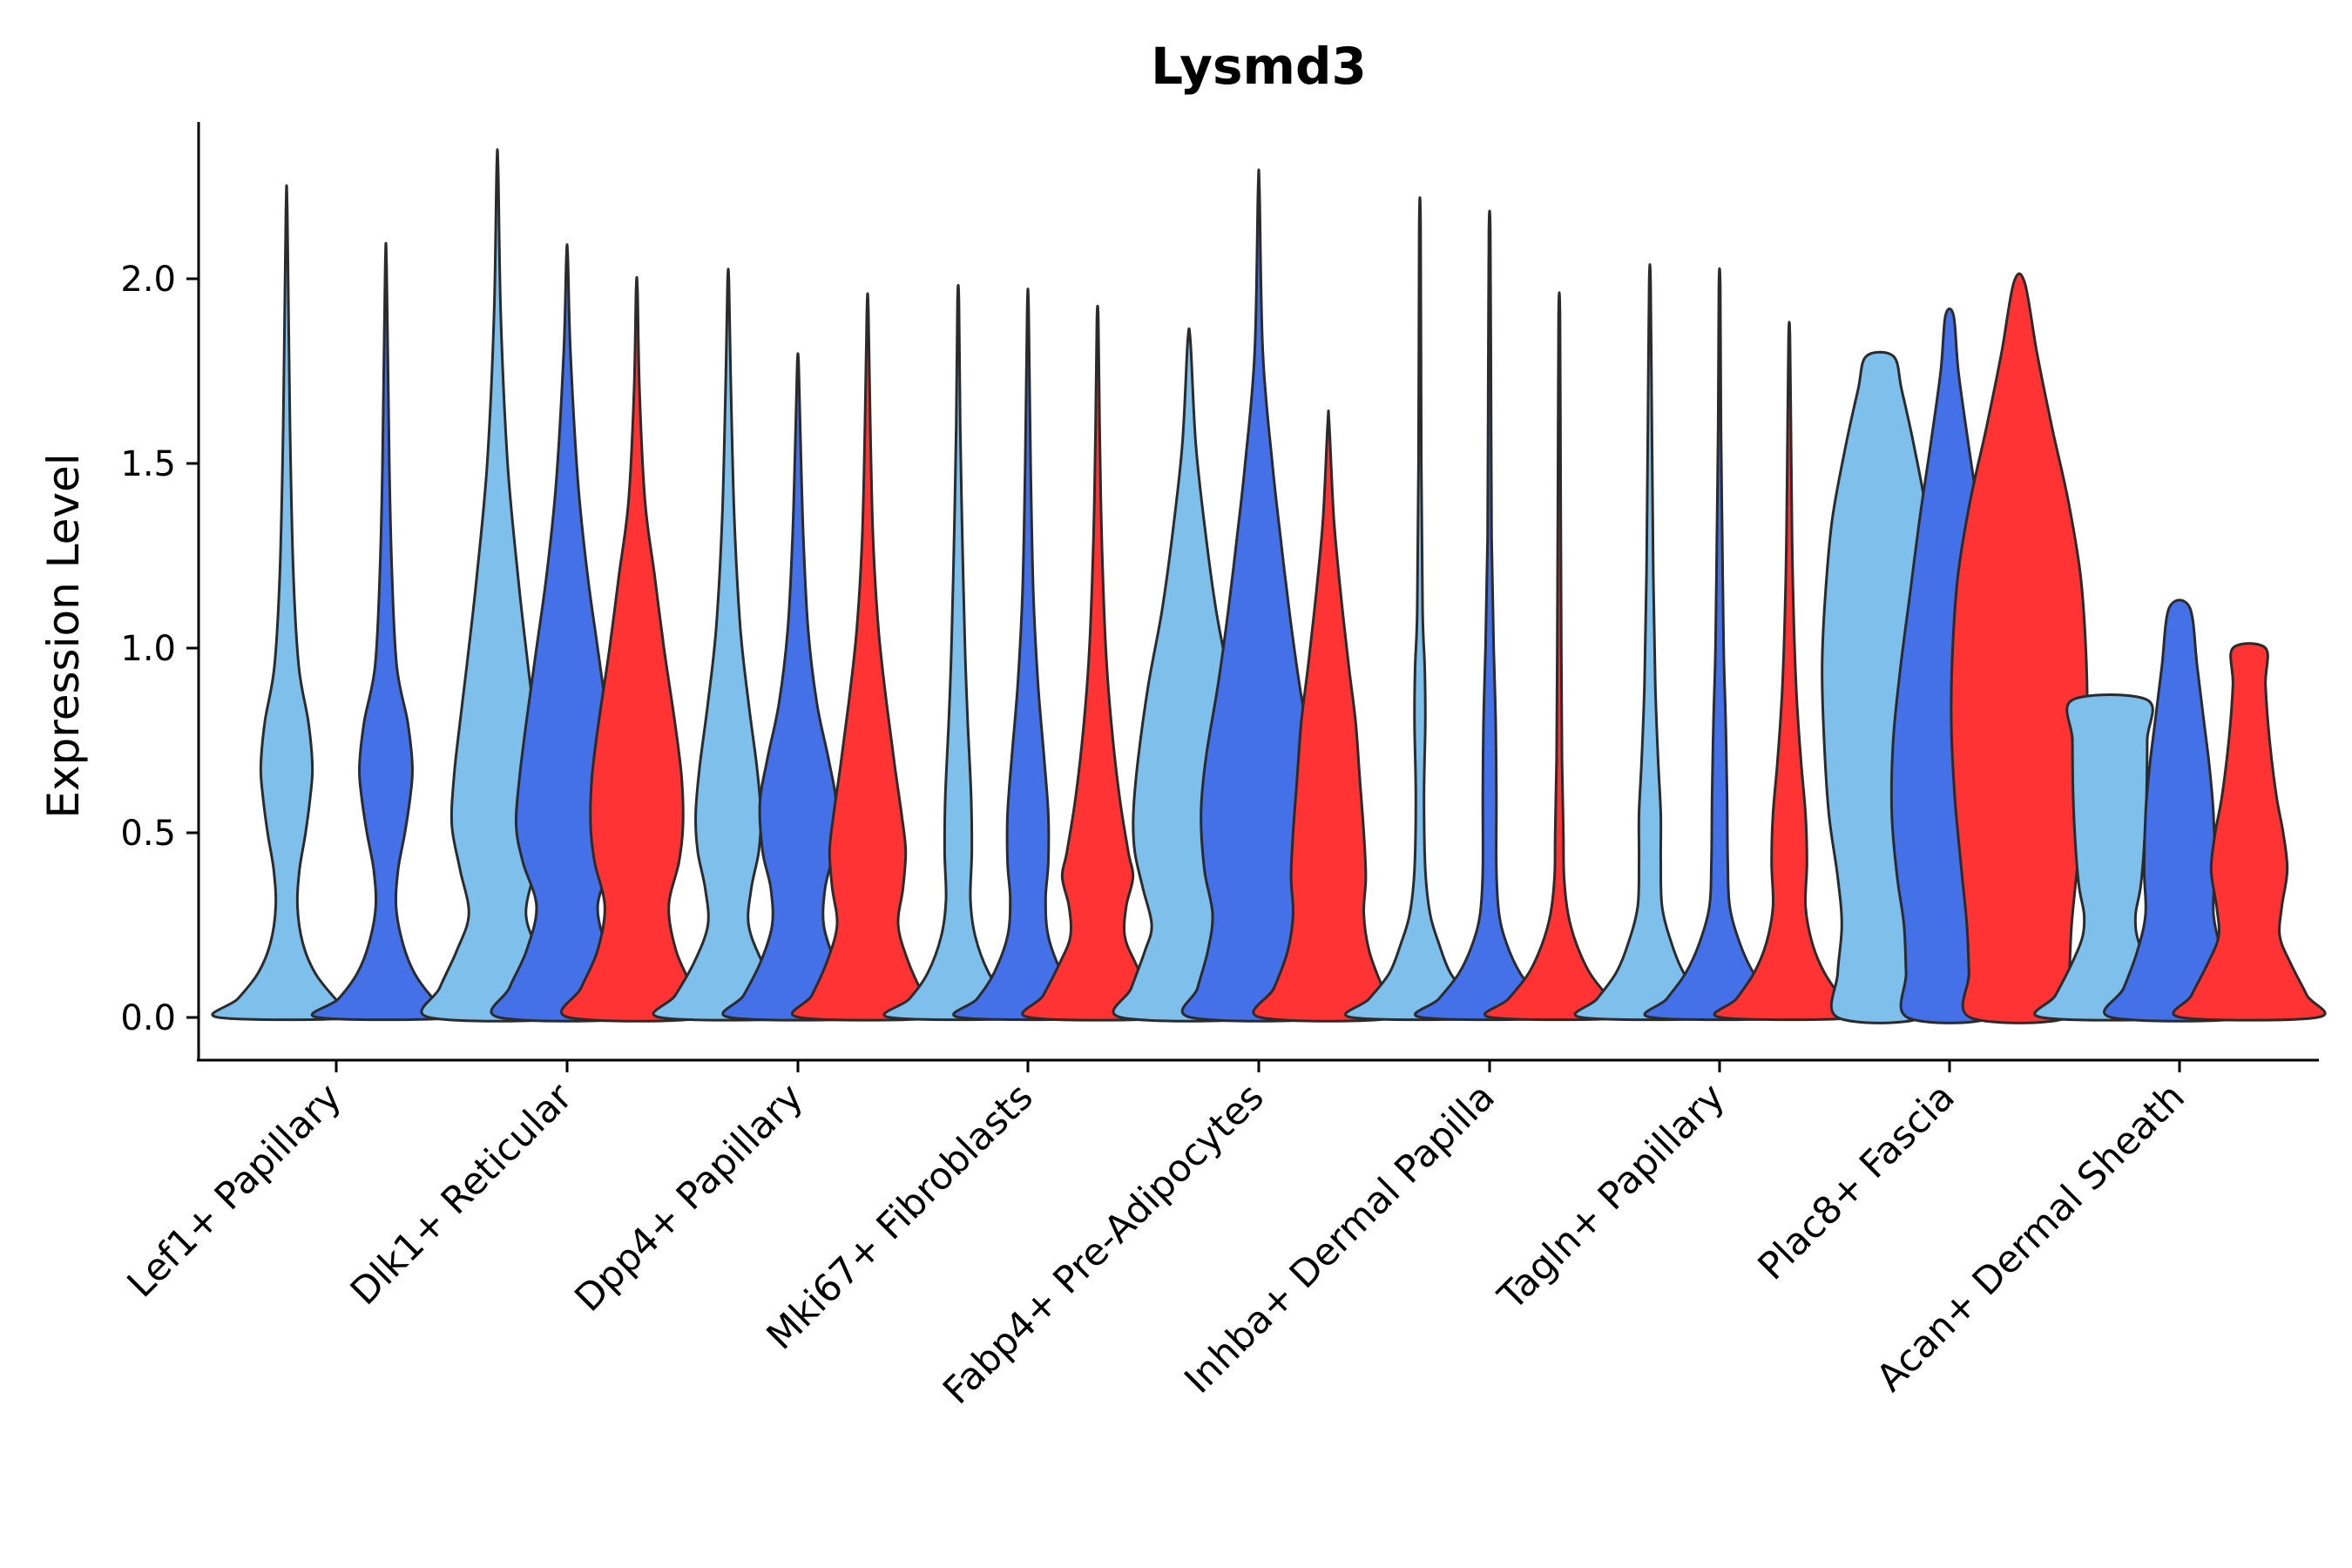  What do you see at coordinates (1259, 66) in the screenshot?
I see `chart-title: Lysmd3` at bounding box center [1259, 66].